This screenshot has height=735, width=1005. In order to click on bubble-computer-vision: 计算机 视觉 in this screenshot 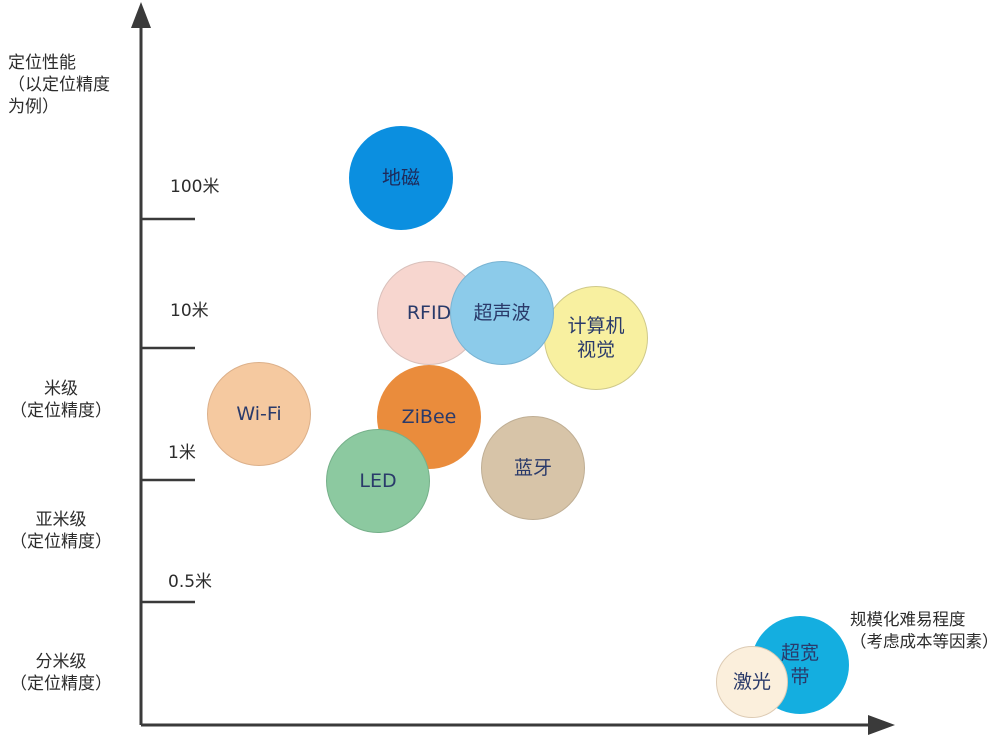, I will do `click(596, 338)`.